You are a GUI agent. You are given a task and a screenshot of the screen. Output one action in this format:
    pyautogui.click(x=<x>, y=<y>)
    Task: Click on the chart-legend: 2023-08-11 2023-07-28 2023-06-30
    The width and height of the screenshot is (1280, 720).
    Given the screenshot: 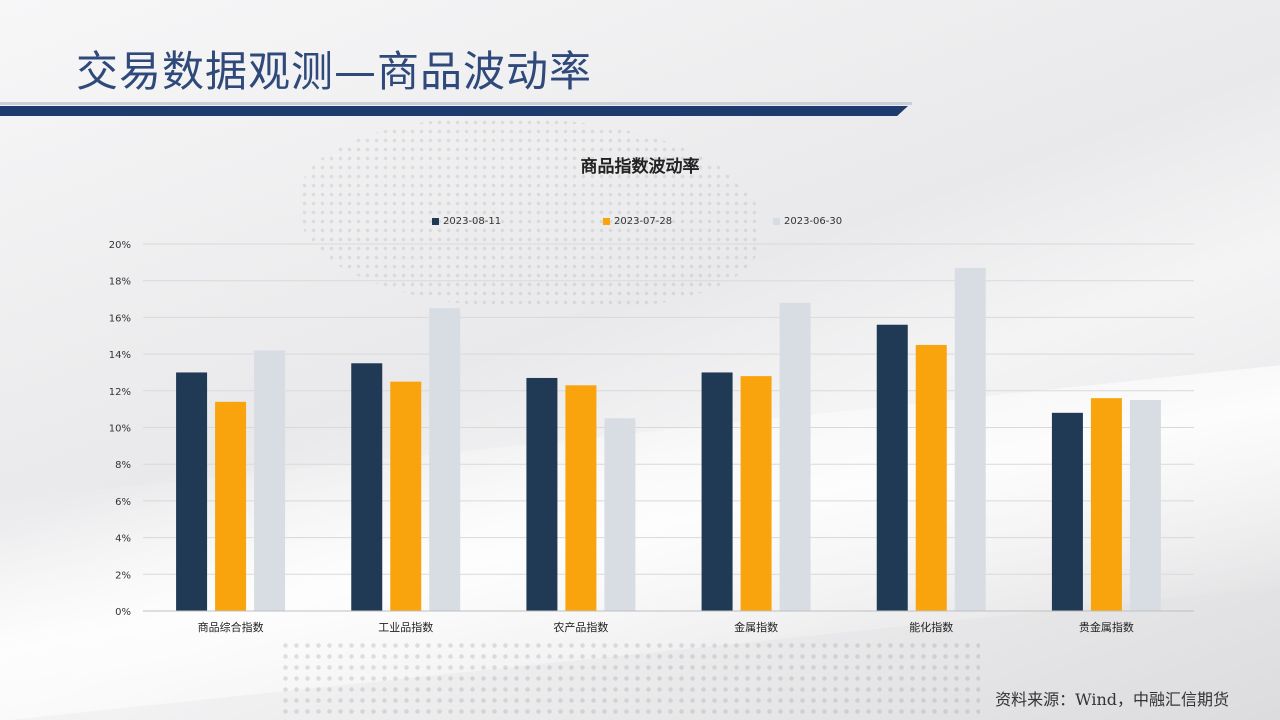 What is the action you would take?
    pyautogui.click(x=640, y=224)
    